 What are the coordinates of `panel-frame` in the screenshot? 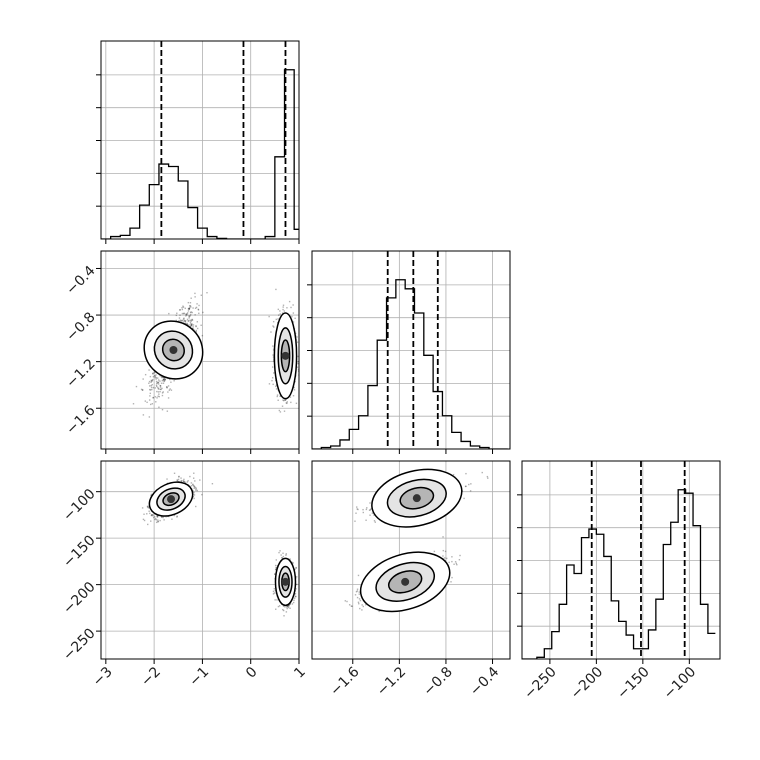 It's located at (200, 350).